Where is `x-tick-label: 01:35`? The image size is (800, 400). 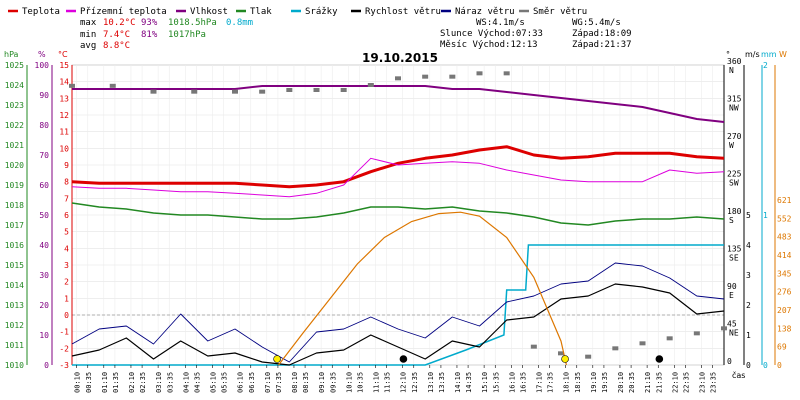 x-tick-label: 01:35 is located at coordinates (116, 382).